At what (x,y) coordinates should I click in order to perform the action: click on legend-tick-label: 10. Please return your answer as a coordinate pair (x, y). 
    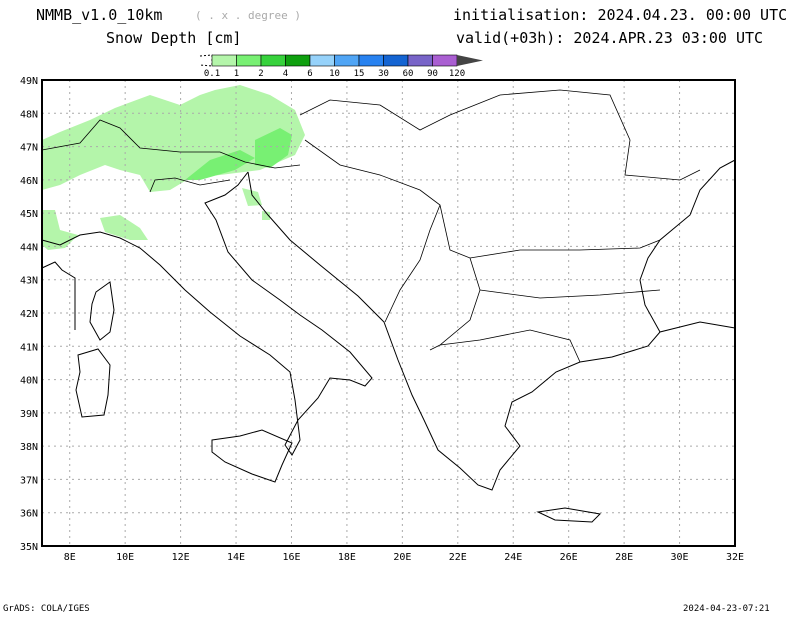
    Looking at the image, I should click on (334, 74).